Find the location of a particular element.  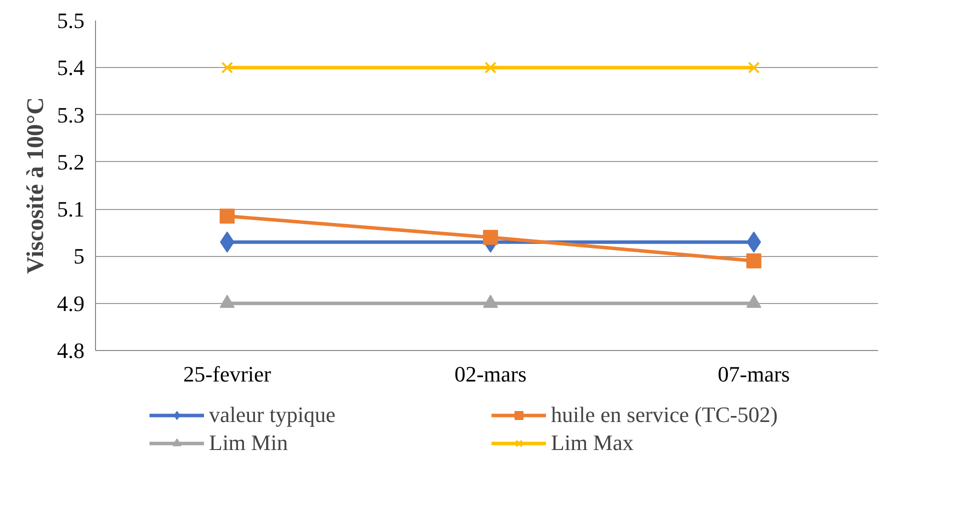

legend-label: Lim Max is located at coordinates (592, 443).